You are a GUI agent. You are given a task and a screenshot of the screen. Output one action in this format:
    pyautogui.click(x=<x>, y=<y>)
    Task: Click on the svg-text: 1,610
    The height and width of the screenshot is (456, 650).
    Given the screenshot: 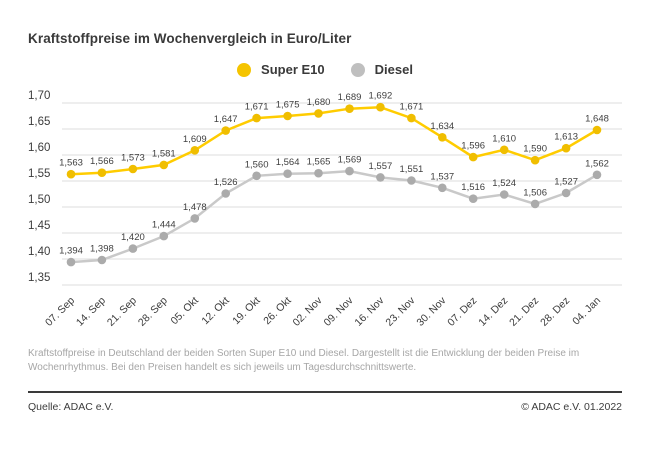 What is the action you would take?
    pyautogui.click(x=504, y=138)
    